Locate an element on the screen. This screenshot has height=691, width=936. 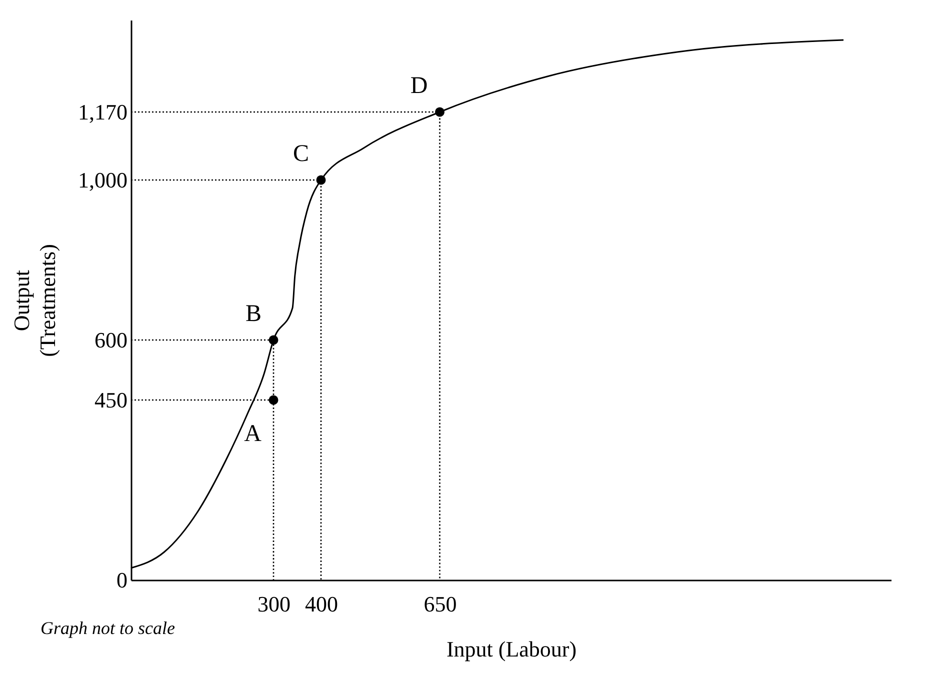
y-axis-title: Output (Treatments) is located at coordinates (34, 300).